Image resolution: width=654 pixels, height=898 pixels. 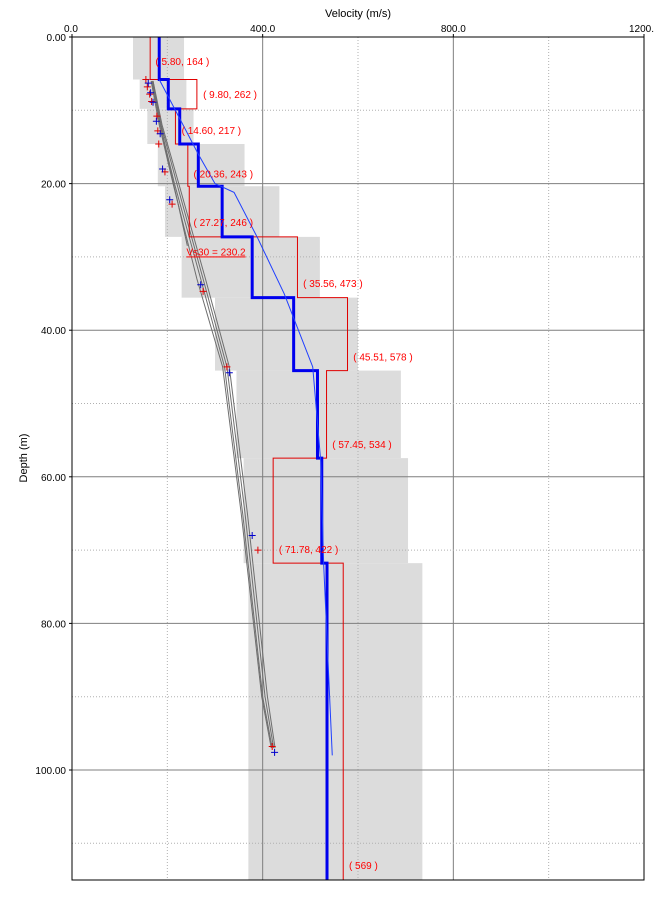 What do you see at coordinates (182, 62) in the screenshot?
I see `annotation-label-1: ( 5.80, 164 )` at bounding box center [182, 62].